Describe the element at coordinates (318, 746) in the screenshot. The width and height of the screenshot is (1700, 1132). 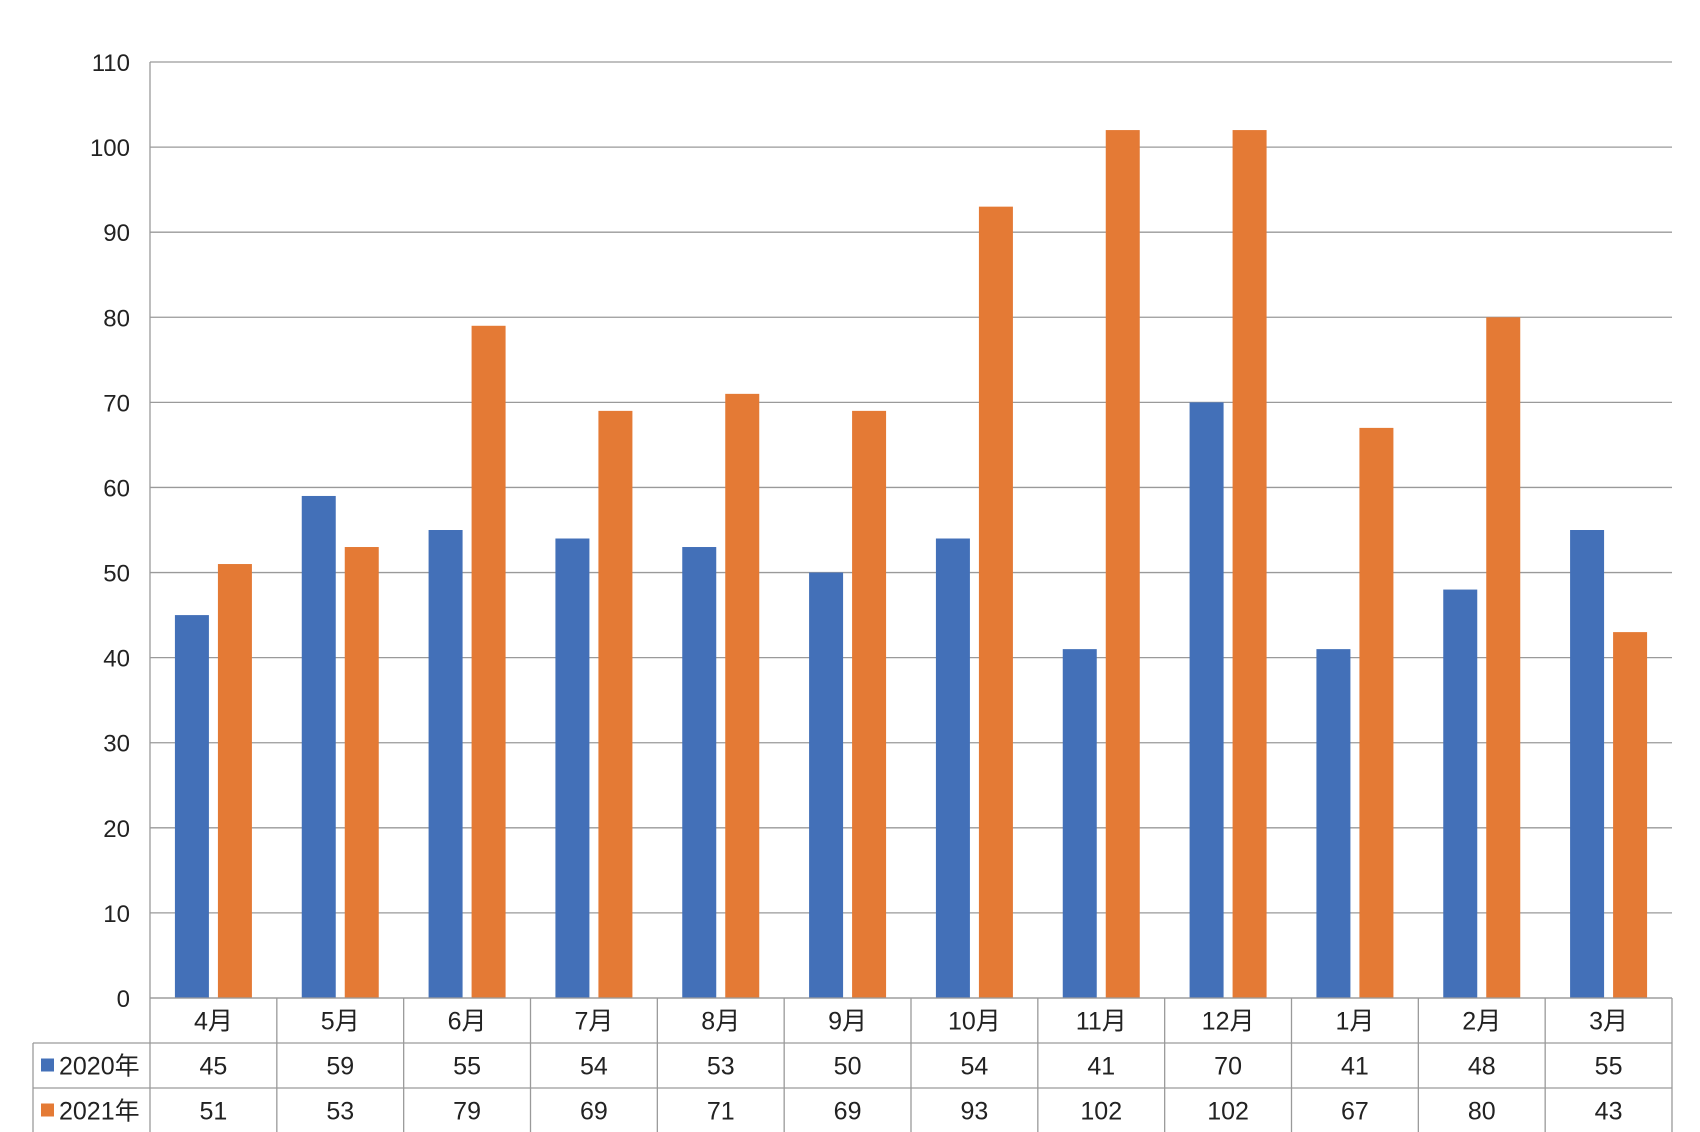
I see `bar-2020年-5月` at that location.